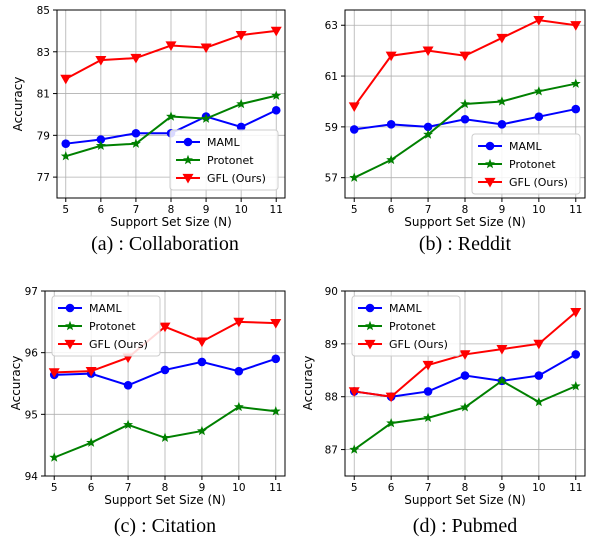 This screenshot has height=540, width=593. What do you see at coordinates (331, 128) in the screenshot?
I see `y-tick-label: 59` at bounding box center [331, 128].